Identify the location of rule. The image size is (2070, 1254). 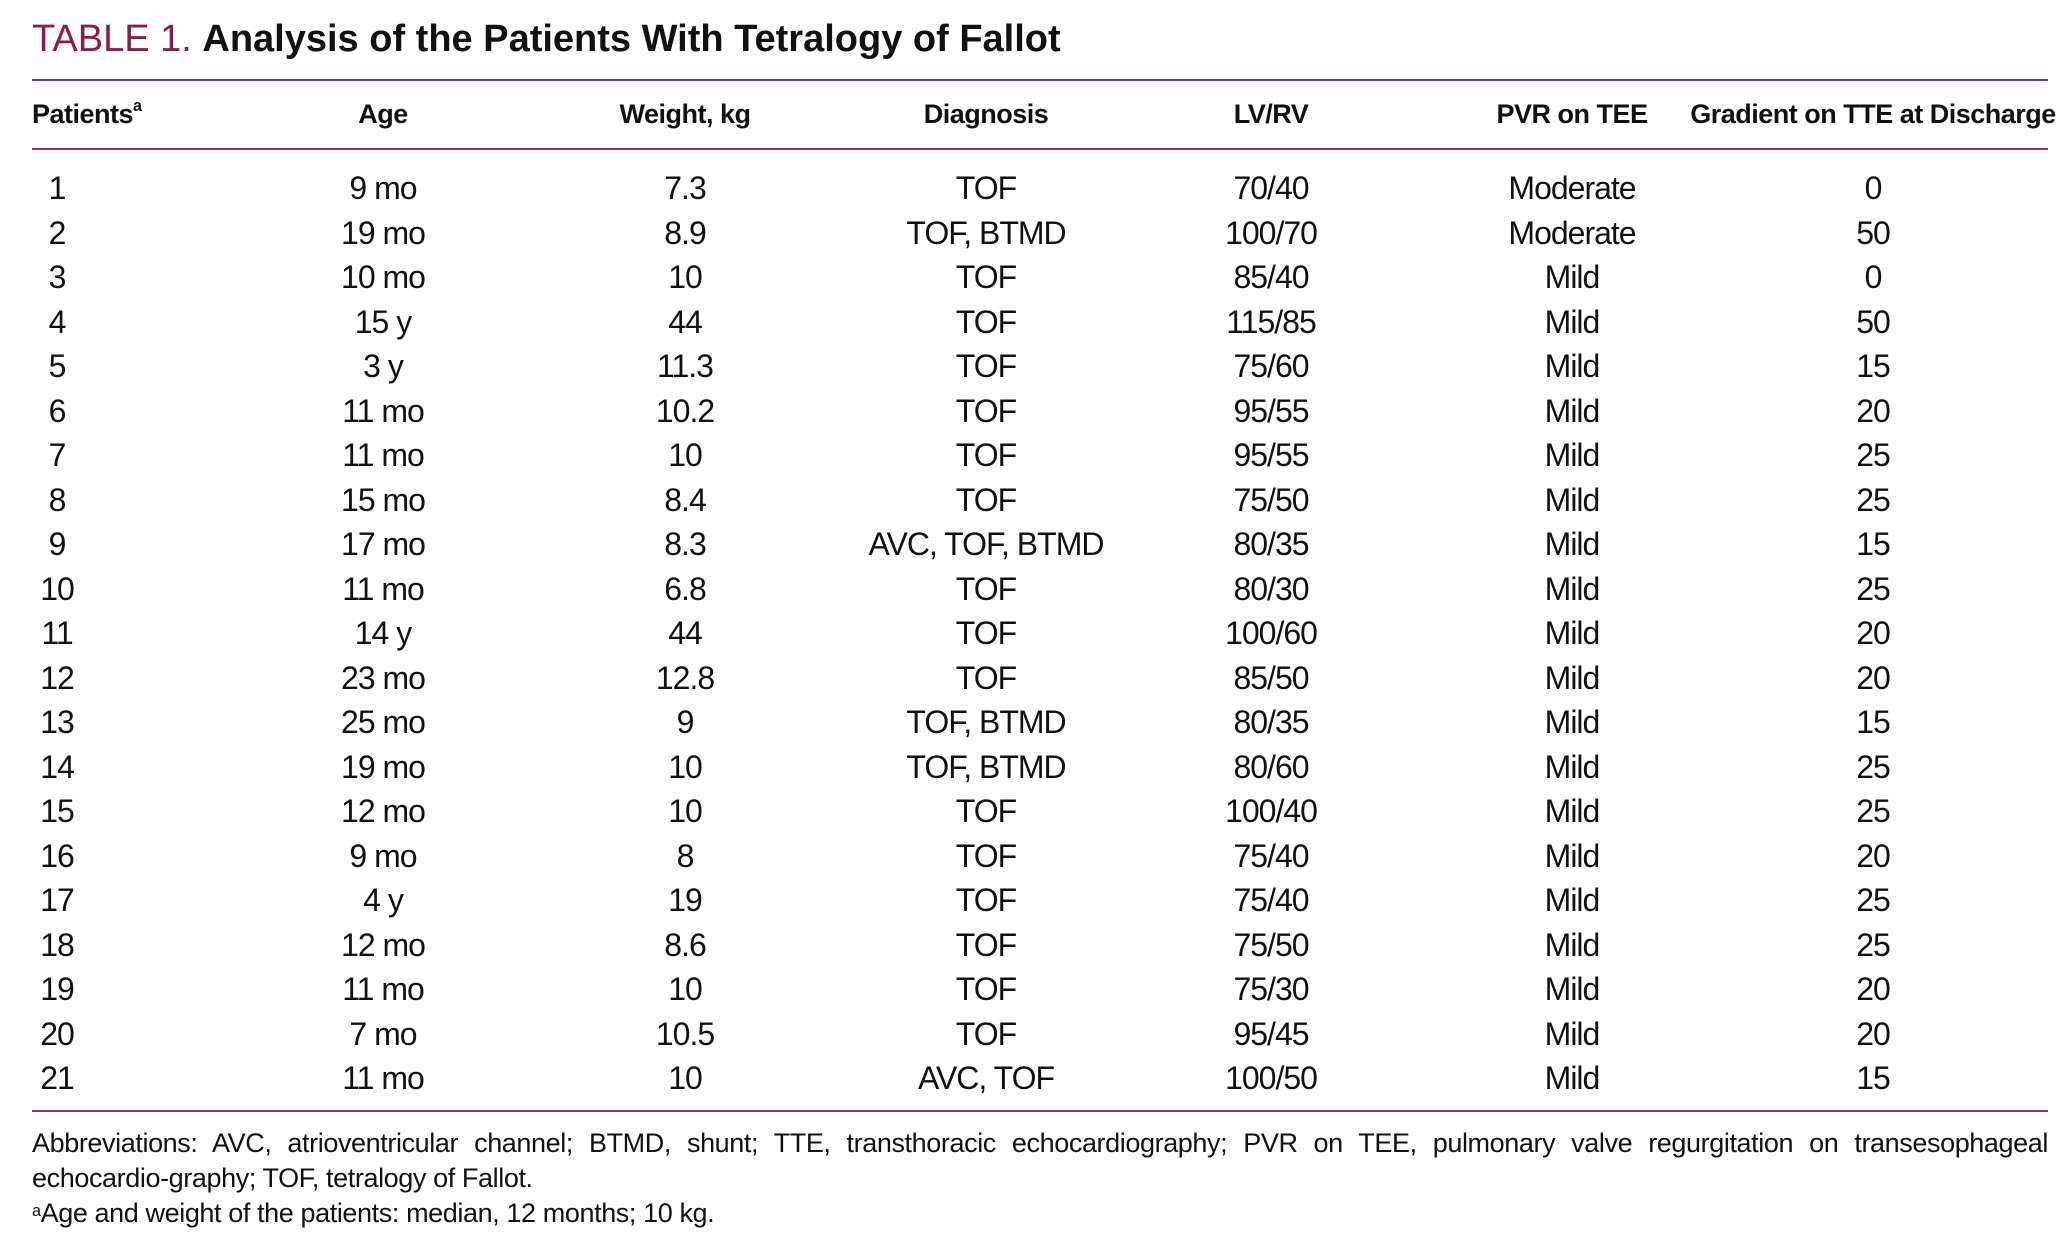
(1040, 80).